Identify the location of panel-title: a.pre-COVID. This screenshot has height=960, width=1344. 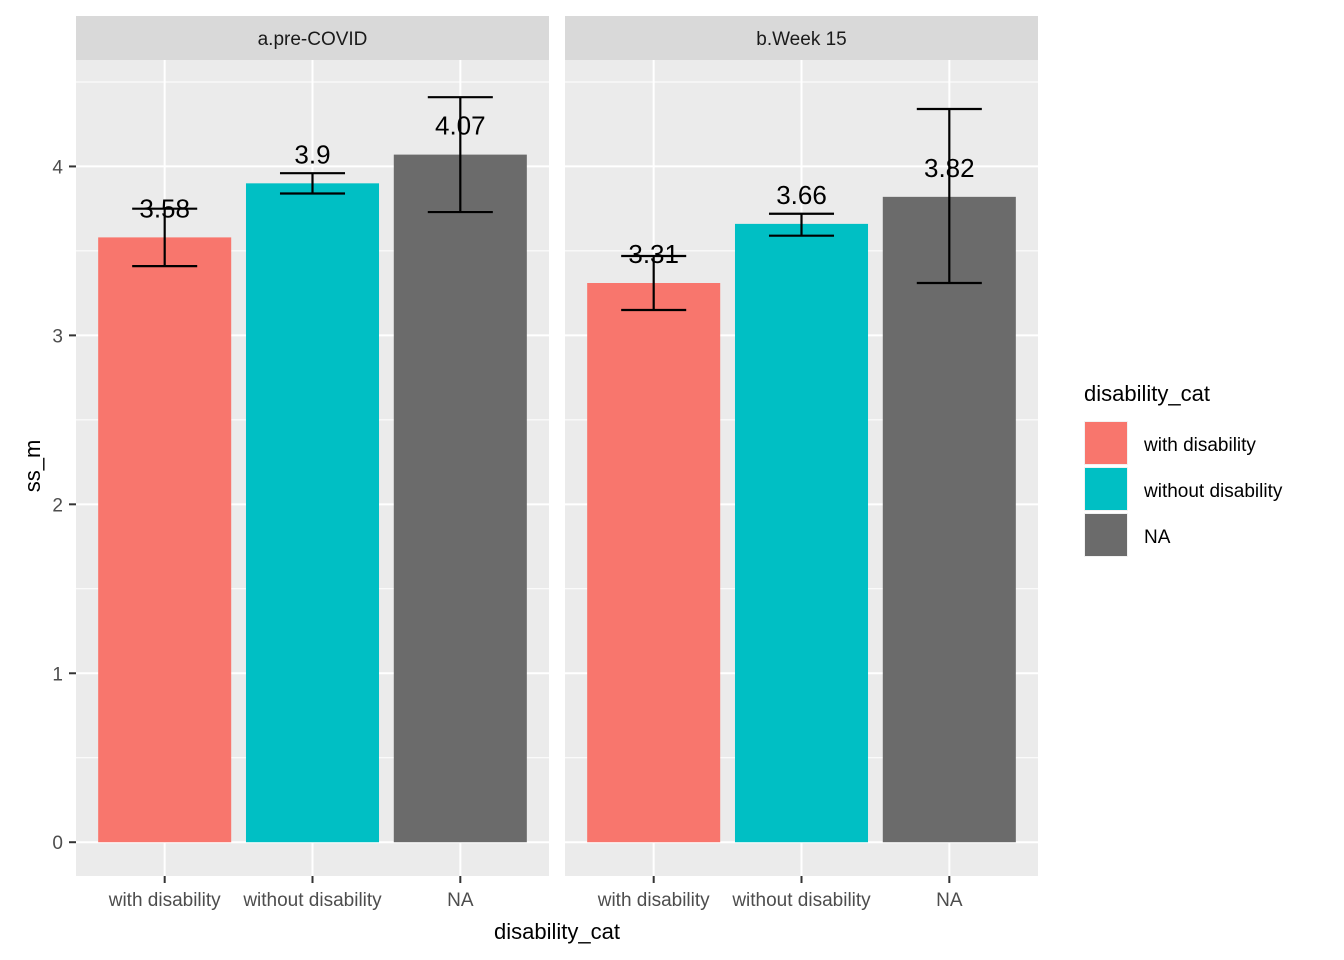
(313, 39).